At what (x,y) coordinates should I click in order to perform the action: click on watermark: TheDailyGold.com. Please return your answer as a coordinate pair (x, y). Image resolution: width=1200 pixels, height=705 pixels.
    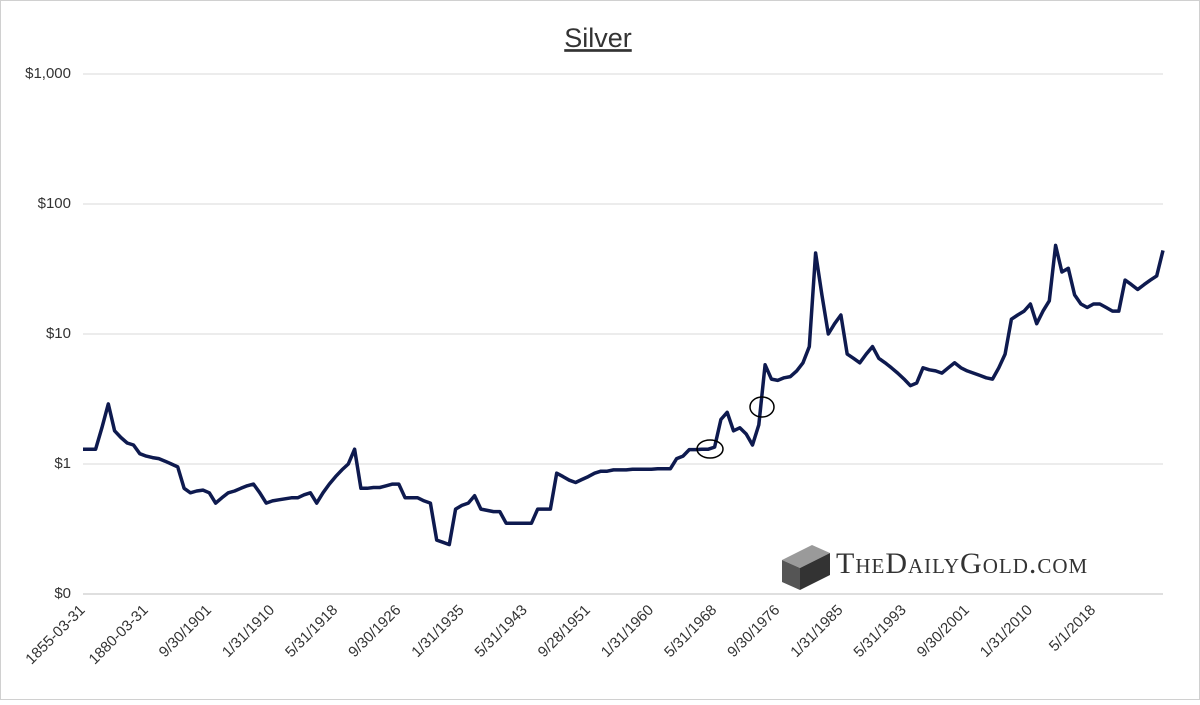
    Looking at the image, I should click on (962, 563).